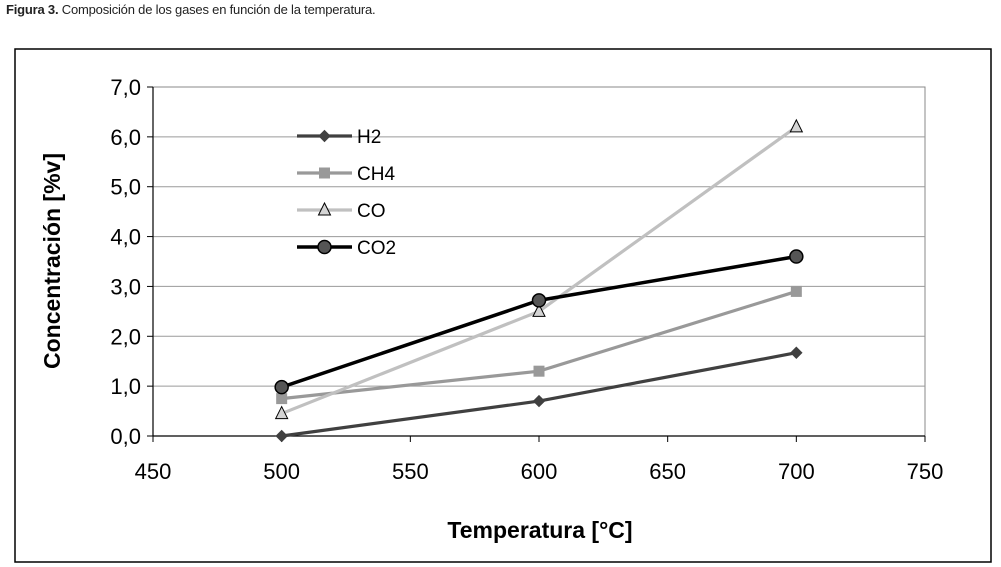 Image resolution: width=1001 pixels, height=567 pixels. What do you see at coordinates (539, 471) in the screenshot?
I see `x-tick-label: 600` at bounding box center [539, 471].